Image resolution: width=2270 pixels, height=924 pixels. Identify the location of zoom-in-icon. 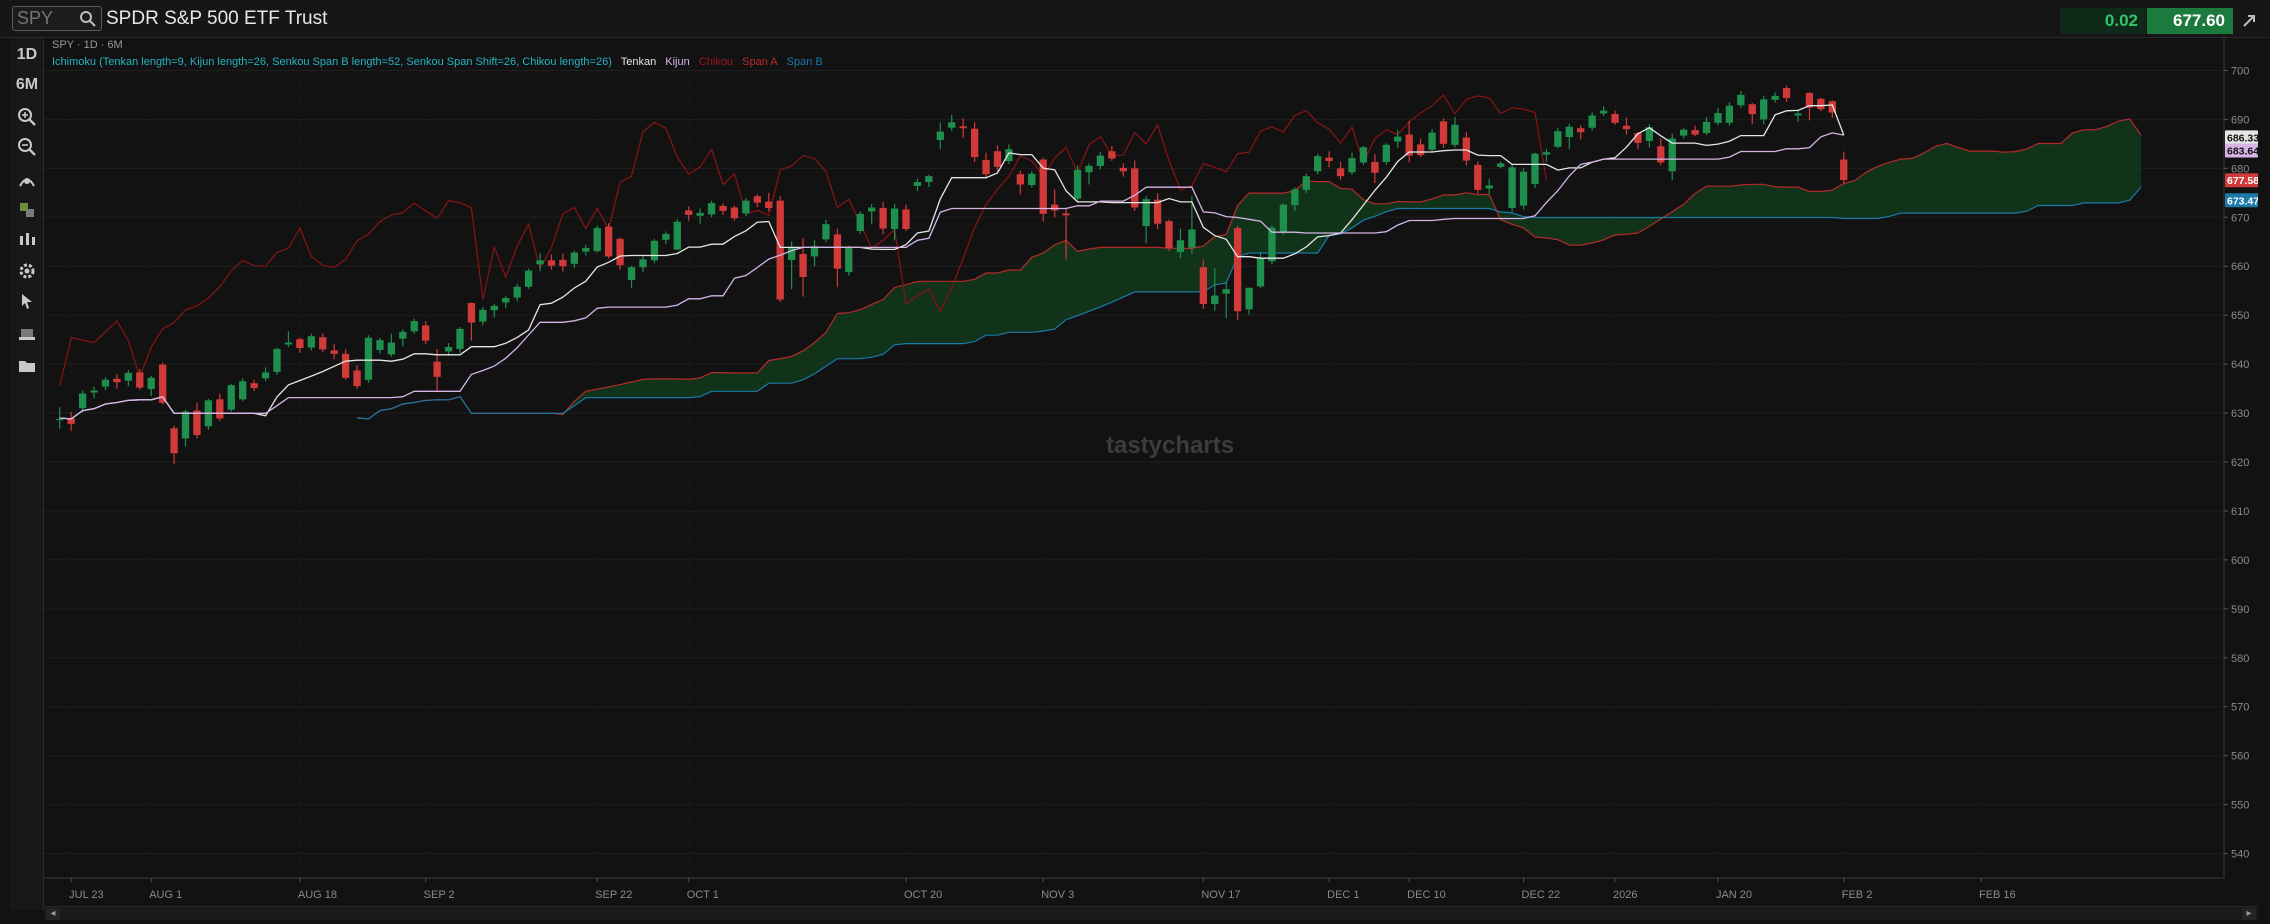
(27, 117).